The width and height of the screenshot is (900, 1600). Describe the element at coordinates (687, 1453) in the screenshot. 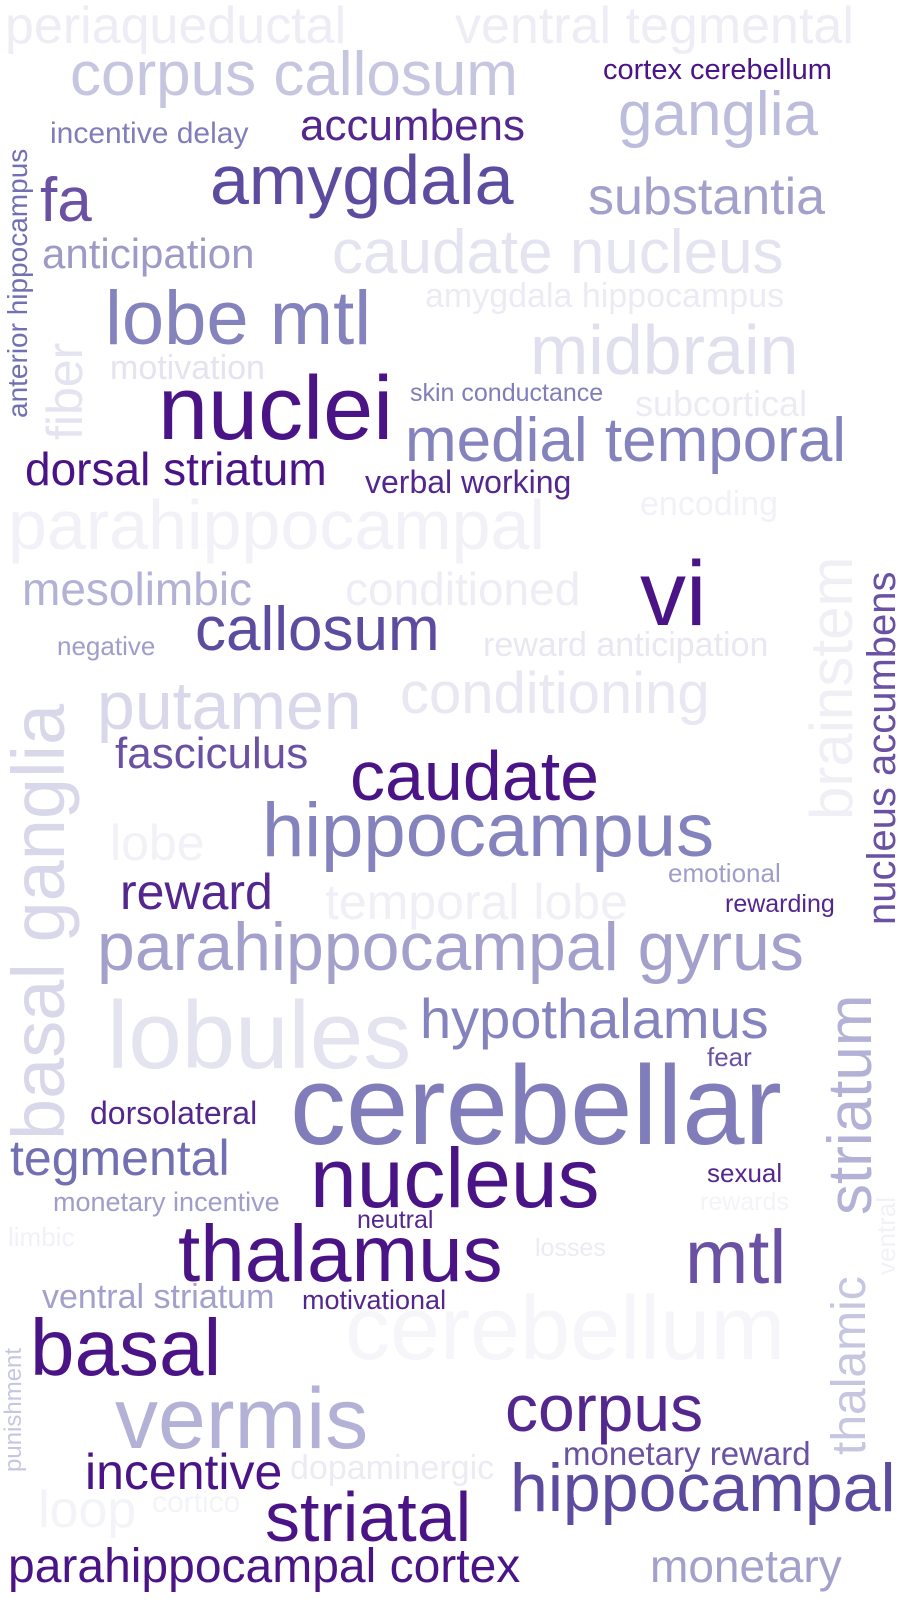

I see `word-monetary-reward: monetary reward` at that location.